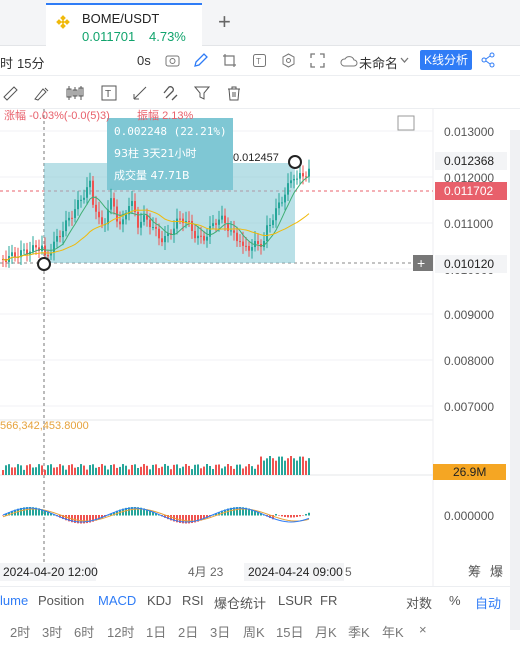 The width and height of the screenshot is (520, 651). What do you see at coordinates (144, 60) in the screenshot?
I see `seconds-selector: 0s` at bounding box center [144, 60].